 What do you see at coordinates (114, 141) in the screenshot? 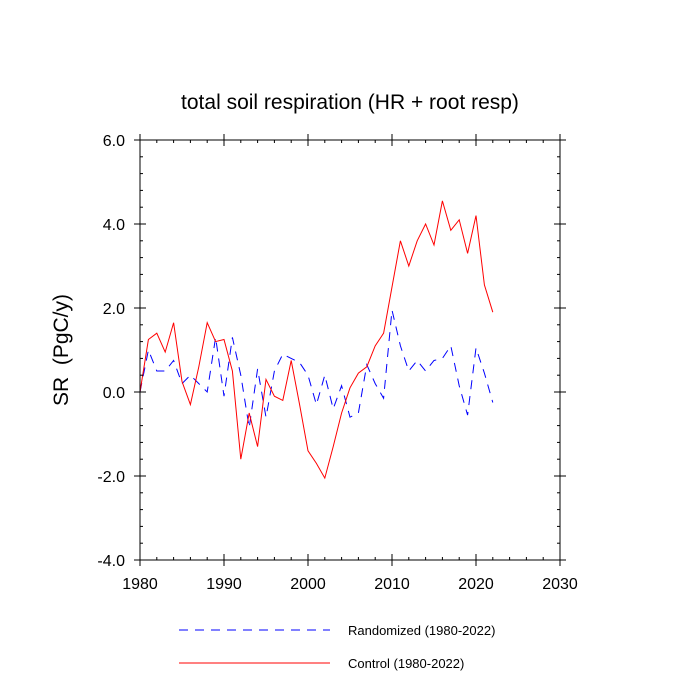
I see `y-tick-label: 6.0` at bounding box center [114, 141].